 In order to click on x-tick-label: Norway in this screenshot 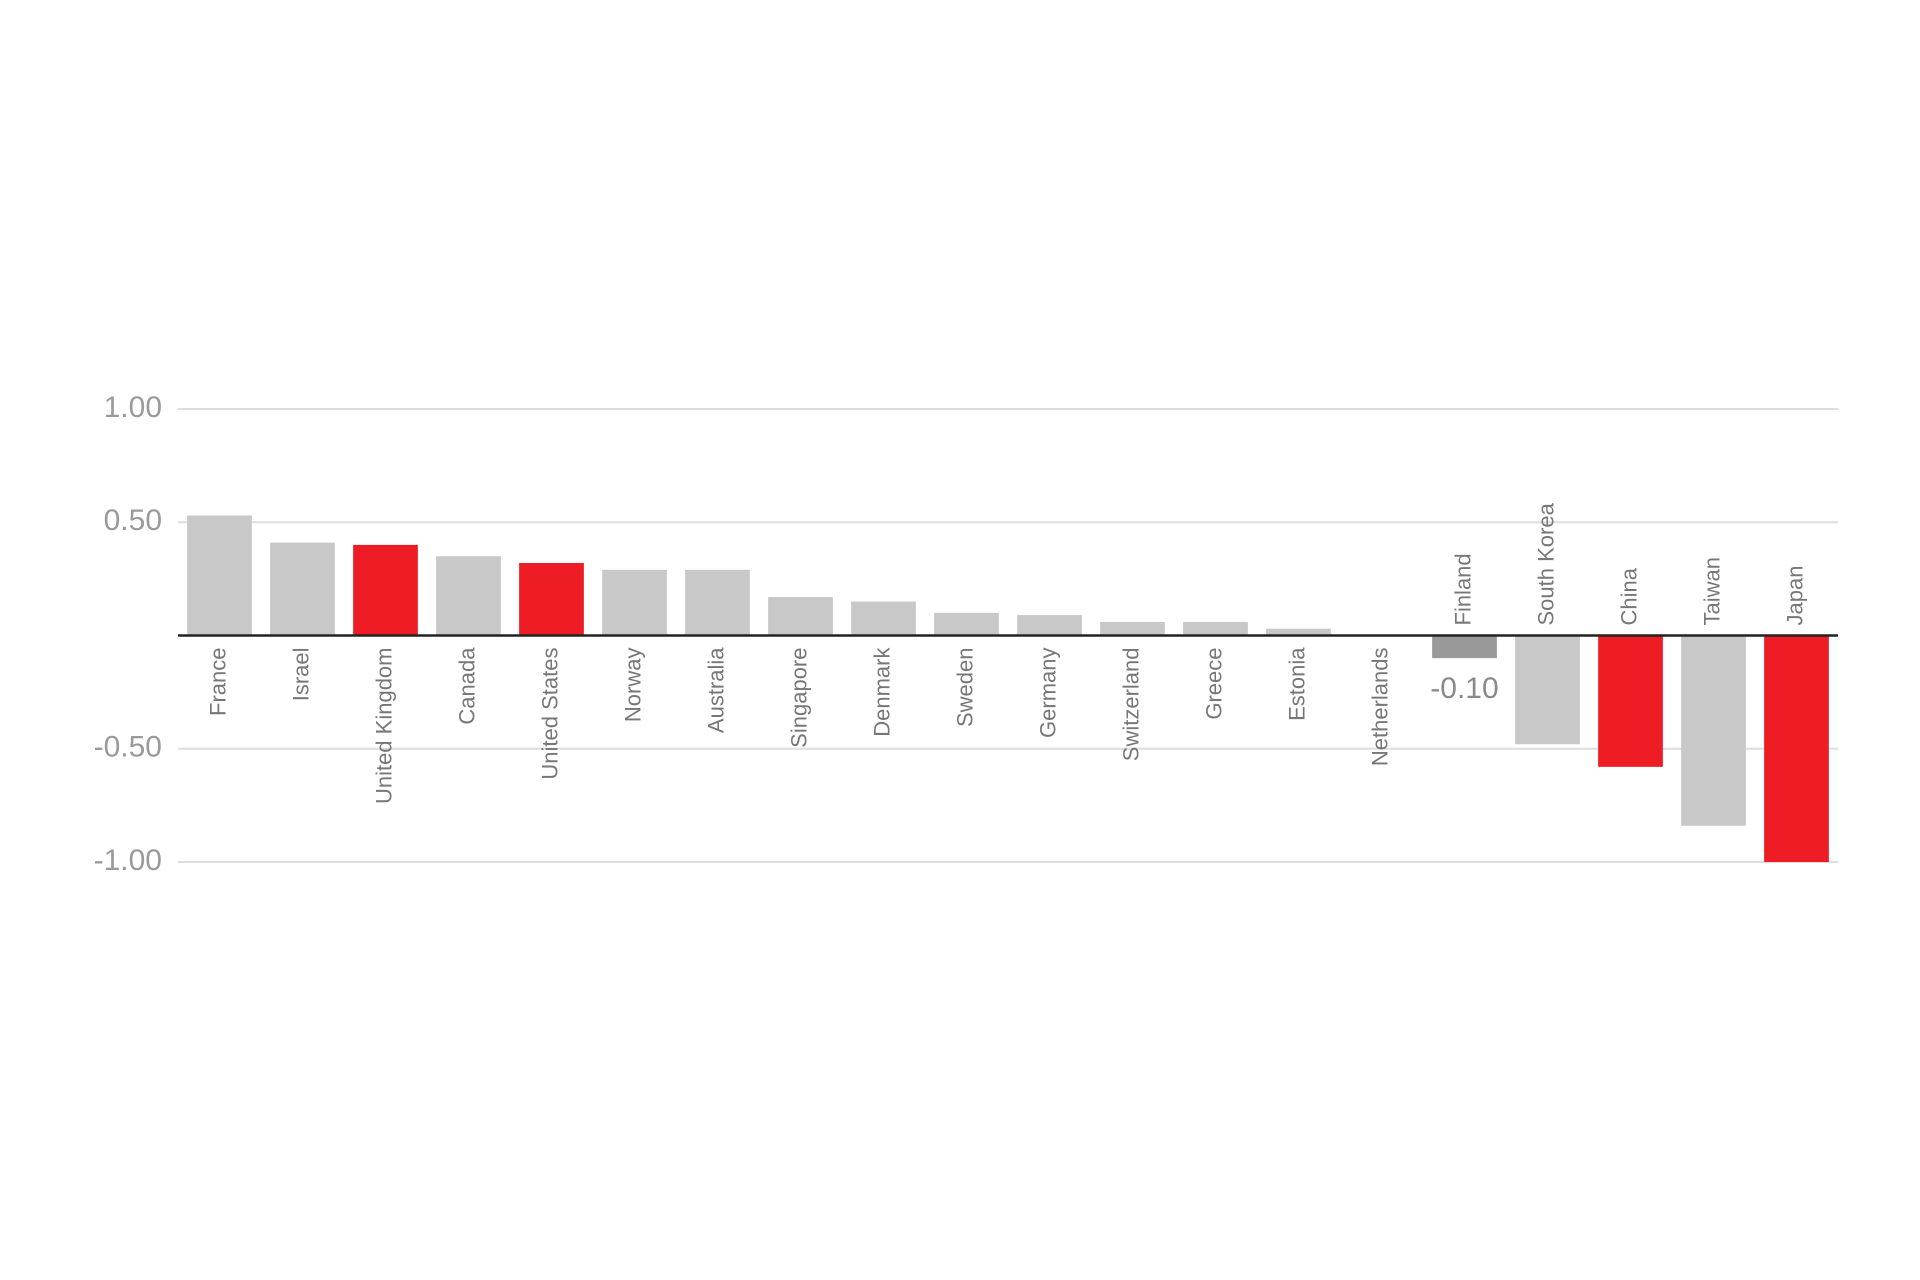, I will do `click(632, 685)`.